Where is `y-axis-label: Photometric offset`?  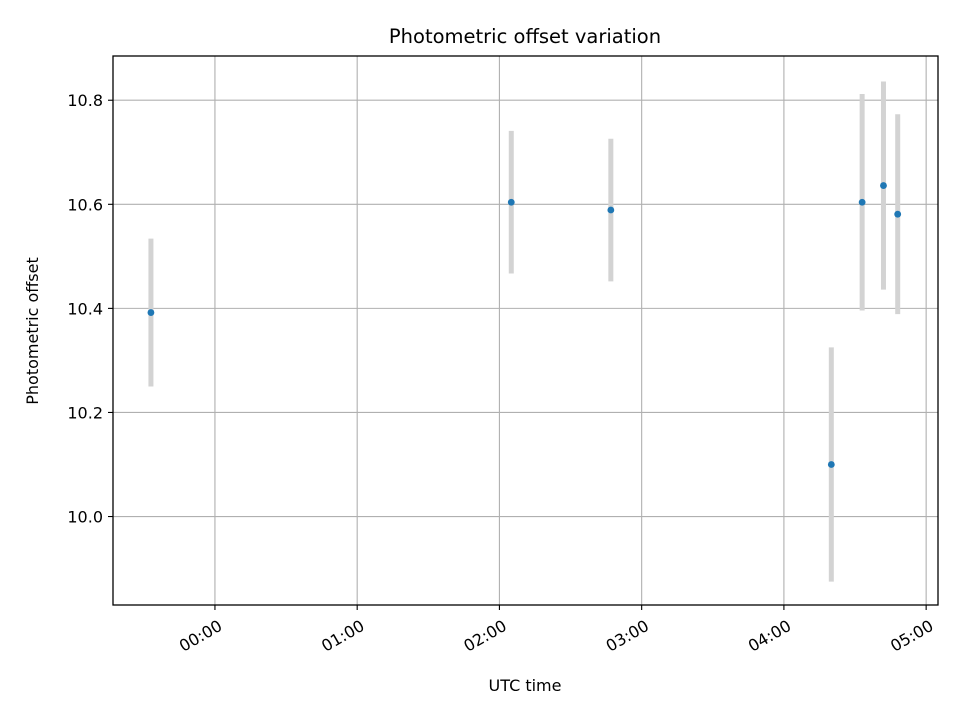 y-axis-label: Photometric offset is located at coordinates (32, 331).